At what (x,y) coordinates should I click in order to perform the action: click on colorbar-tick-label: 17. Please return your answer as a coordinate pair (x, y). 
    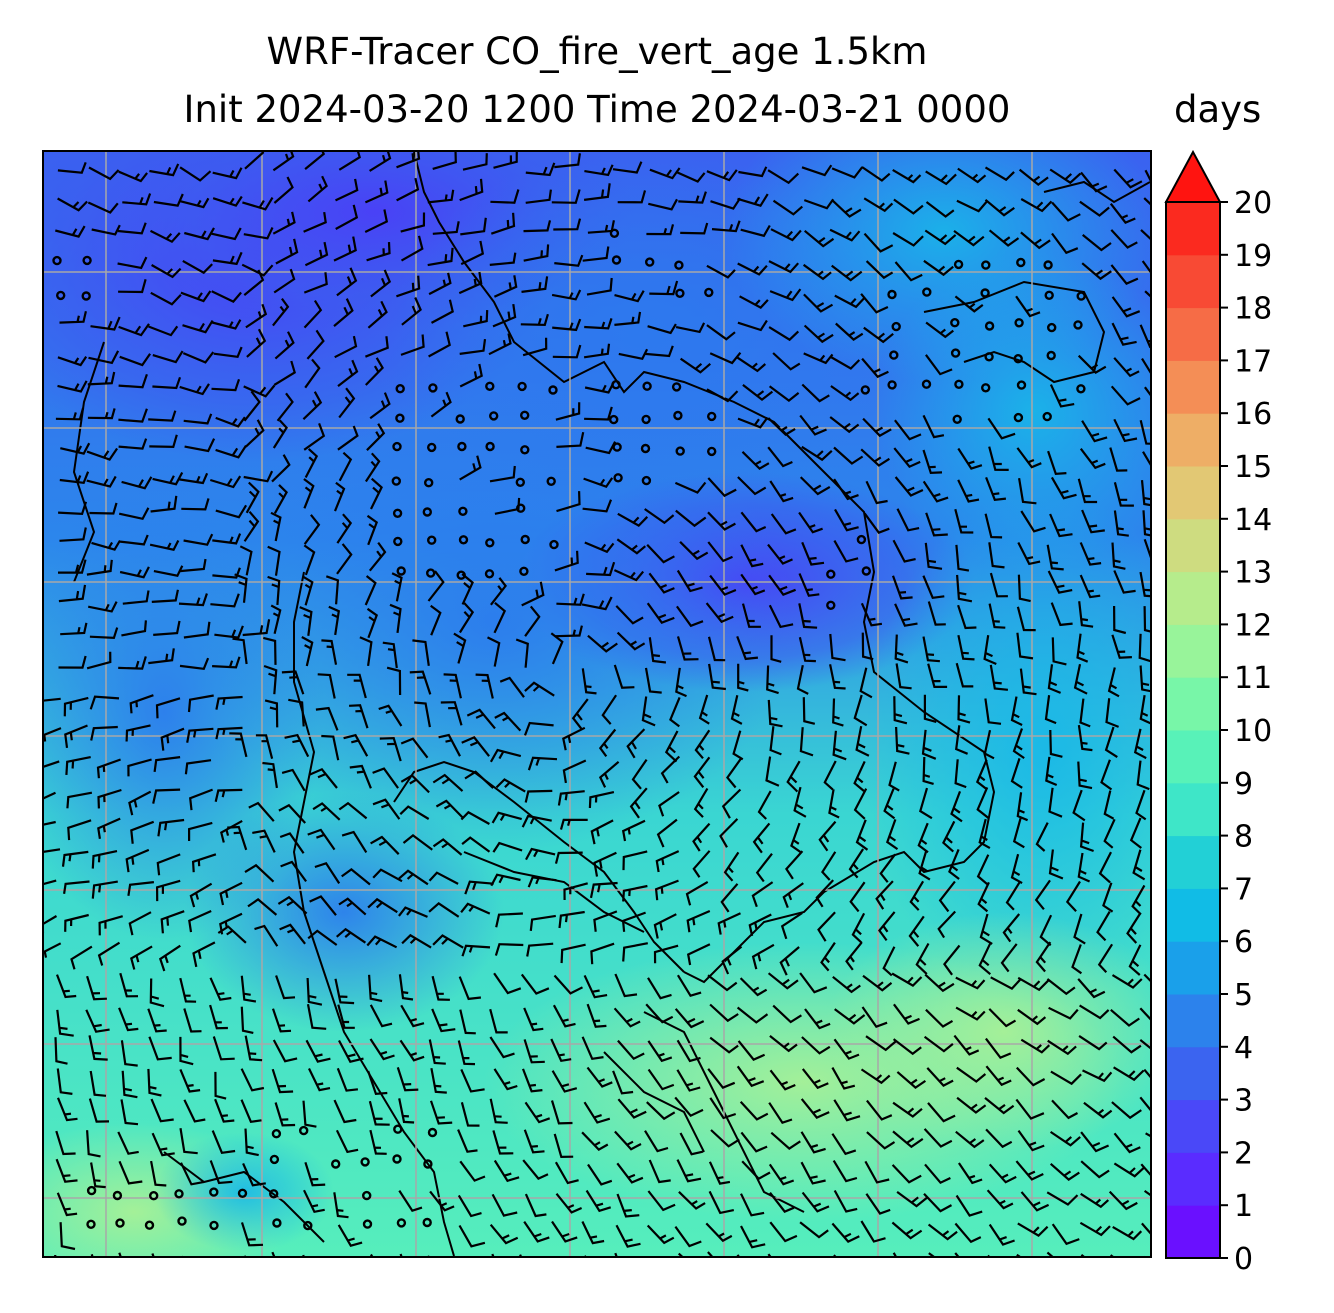
    Looking at the image, I should click on (1253, 361).